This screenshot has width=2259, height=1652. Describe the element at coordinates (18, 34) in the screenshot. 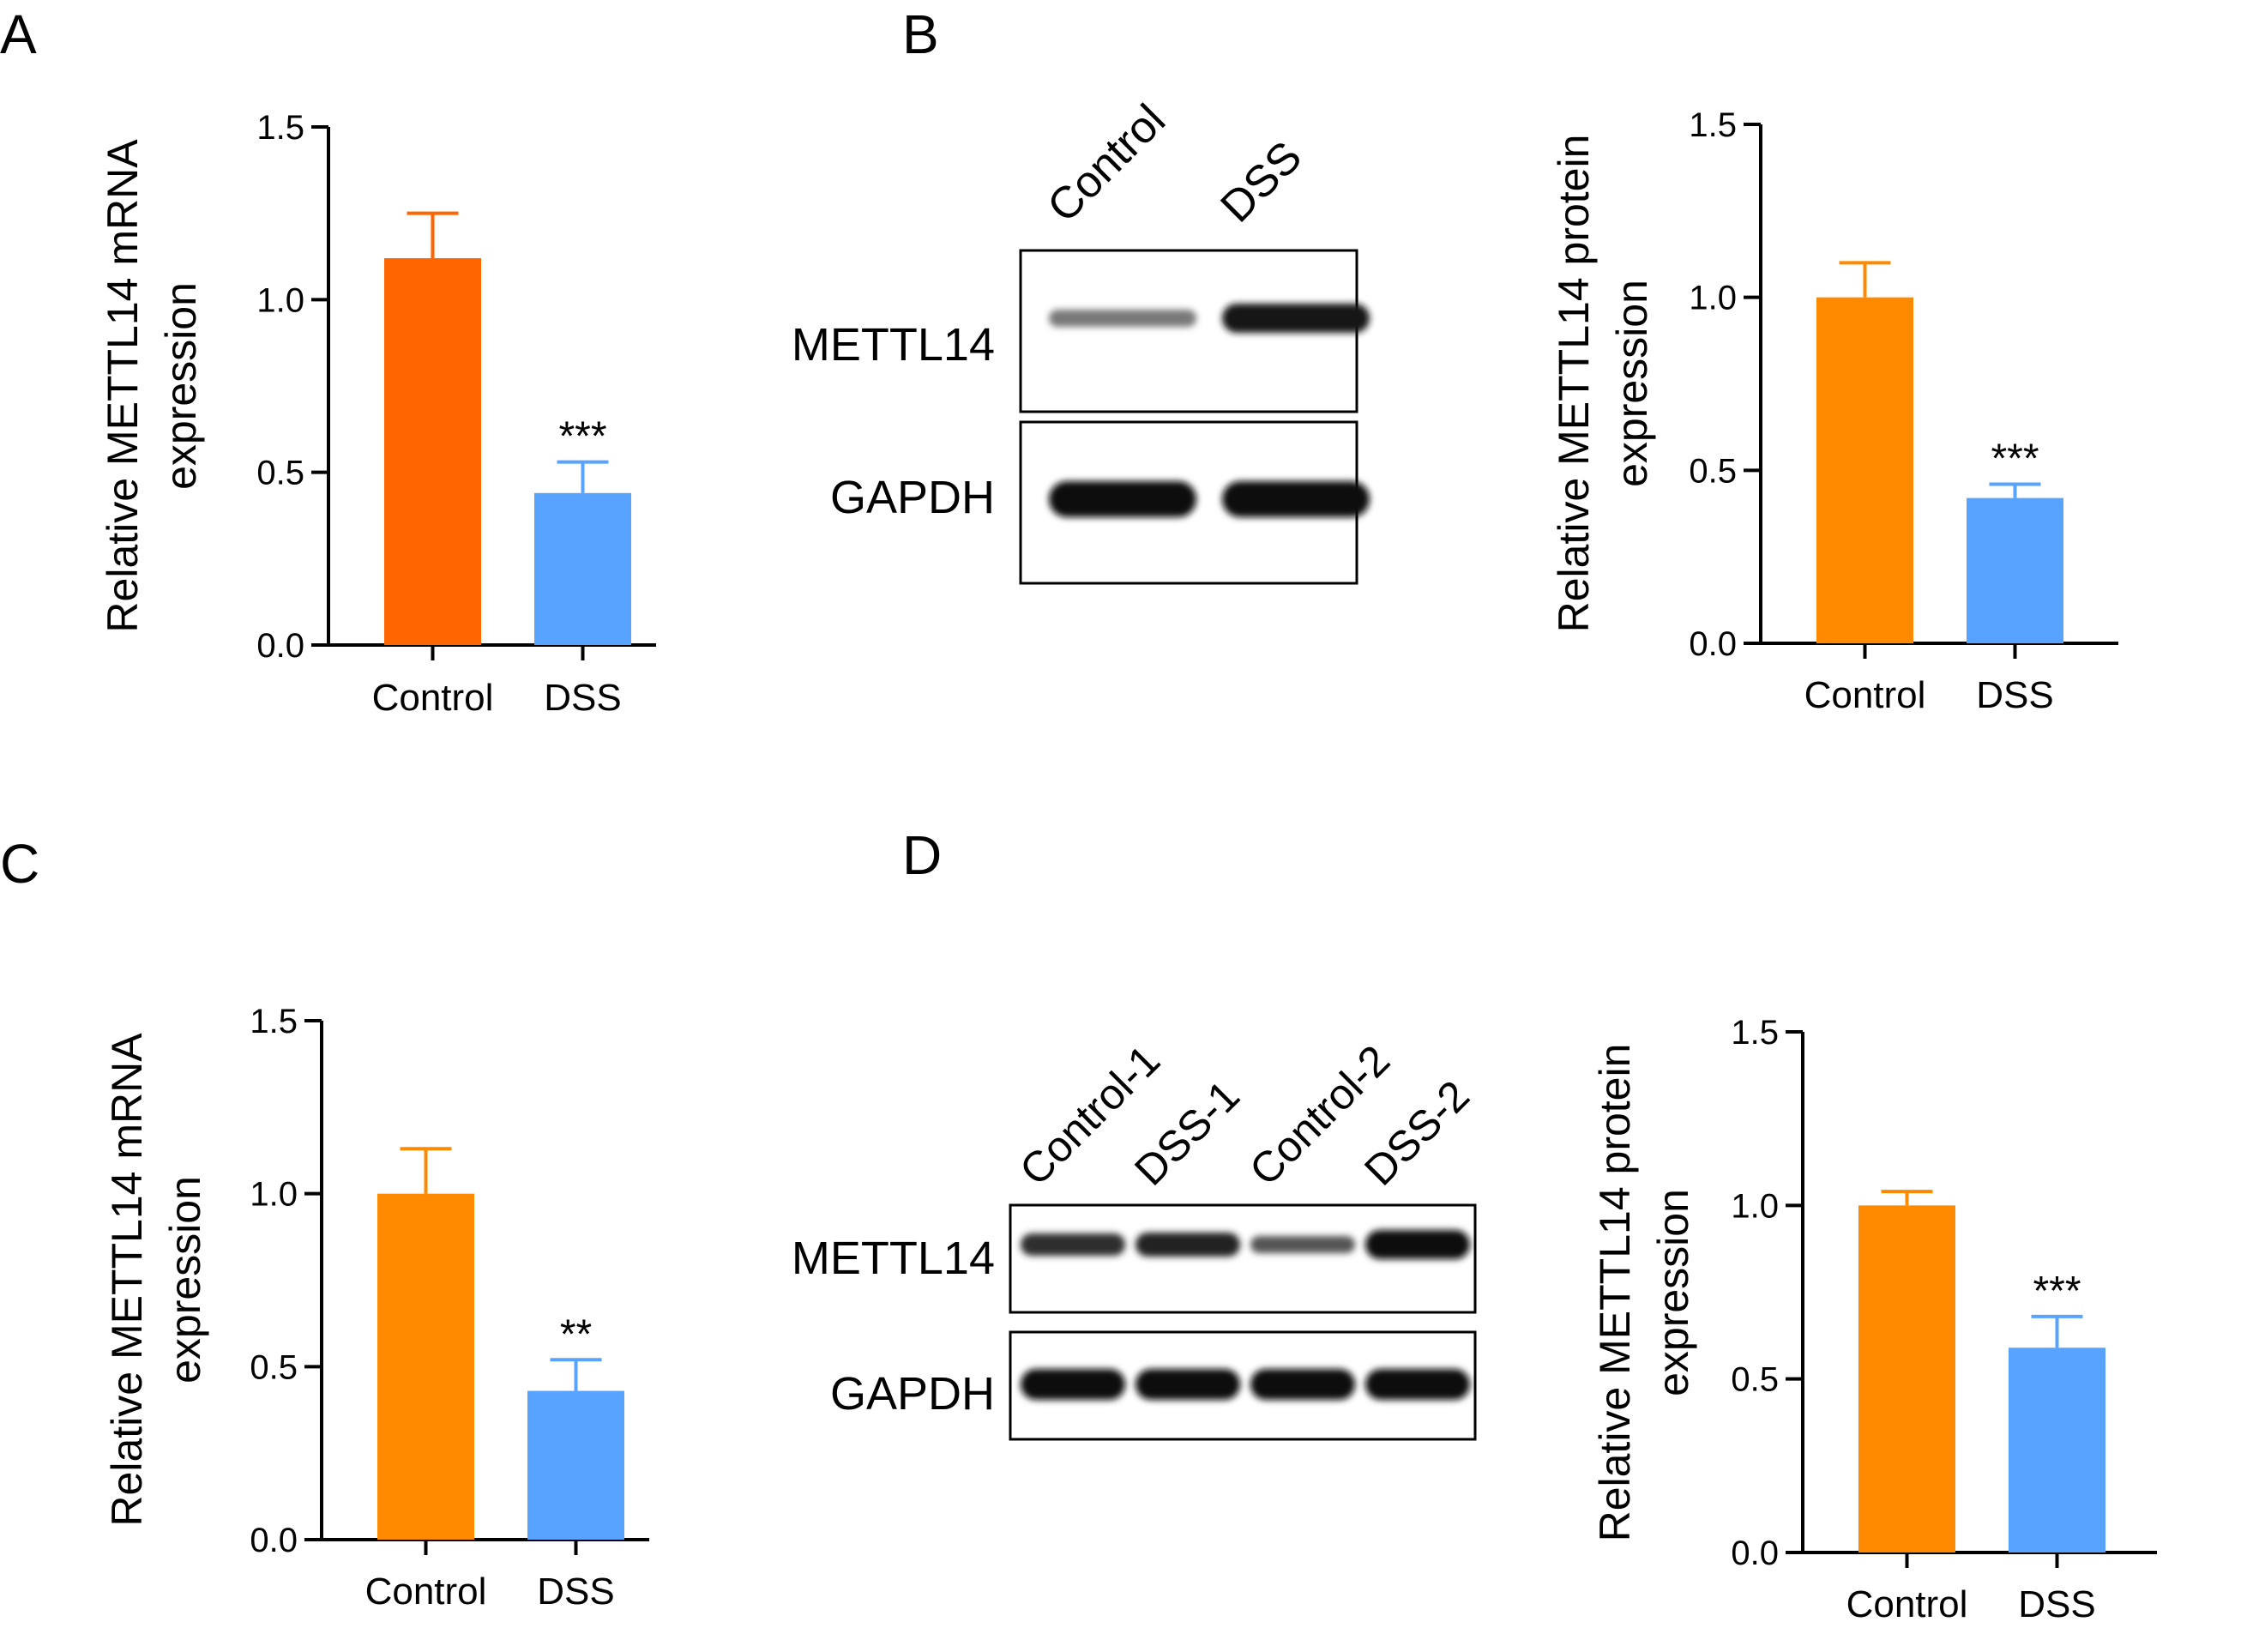

I see `panel-label-a: A` at that location.